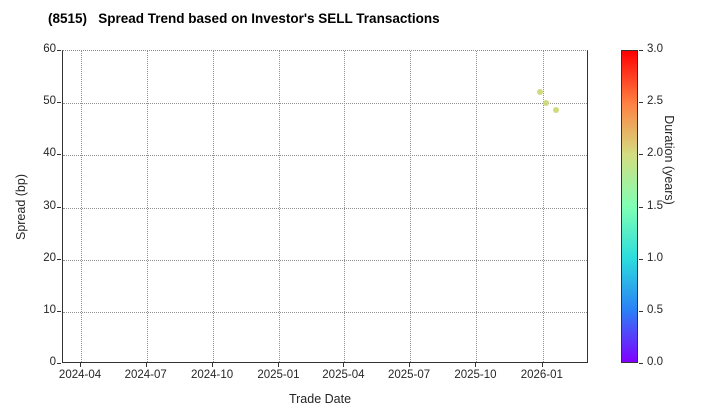 This screenshot has height=420, width=720. I want to click on colorbar-tick-mark-2.5, so click(641, 103).